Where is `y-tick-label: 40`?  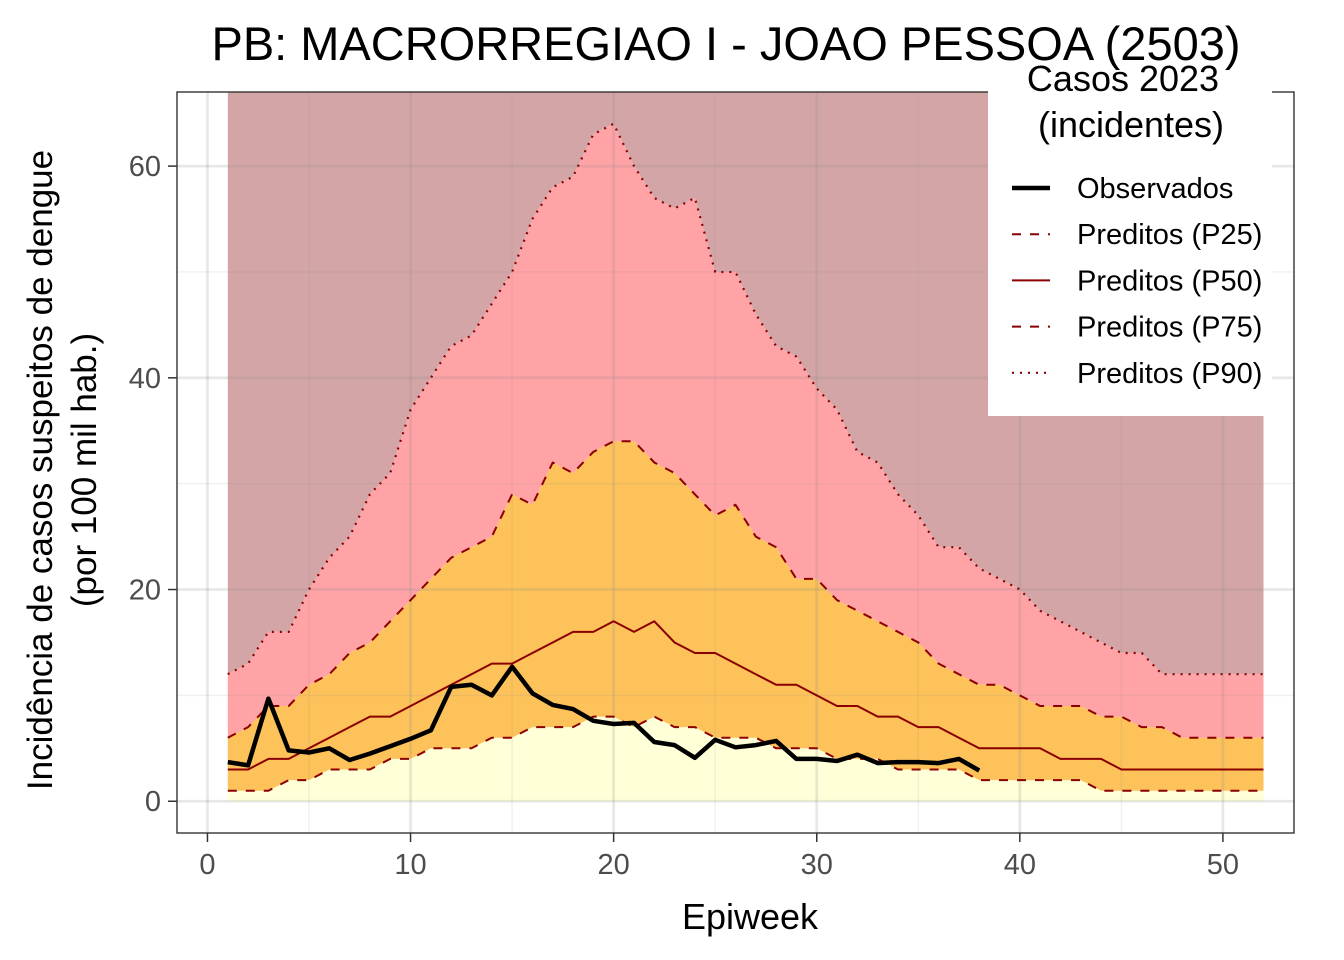
y-tick-label: 40 is located at coordinates (145, 379).